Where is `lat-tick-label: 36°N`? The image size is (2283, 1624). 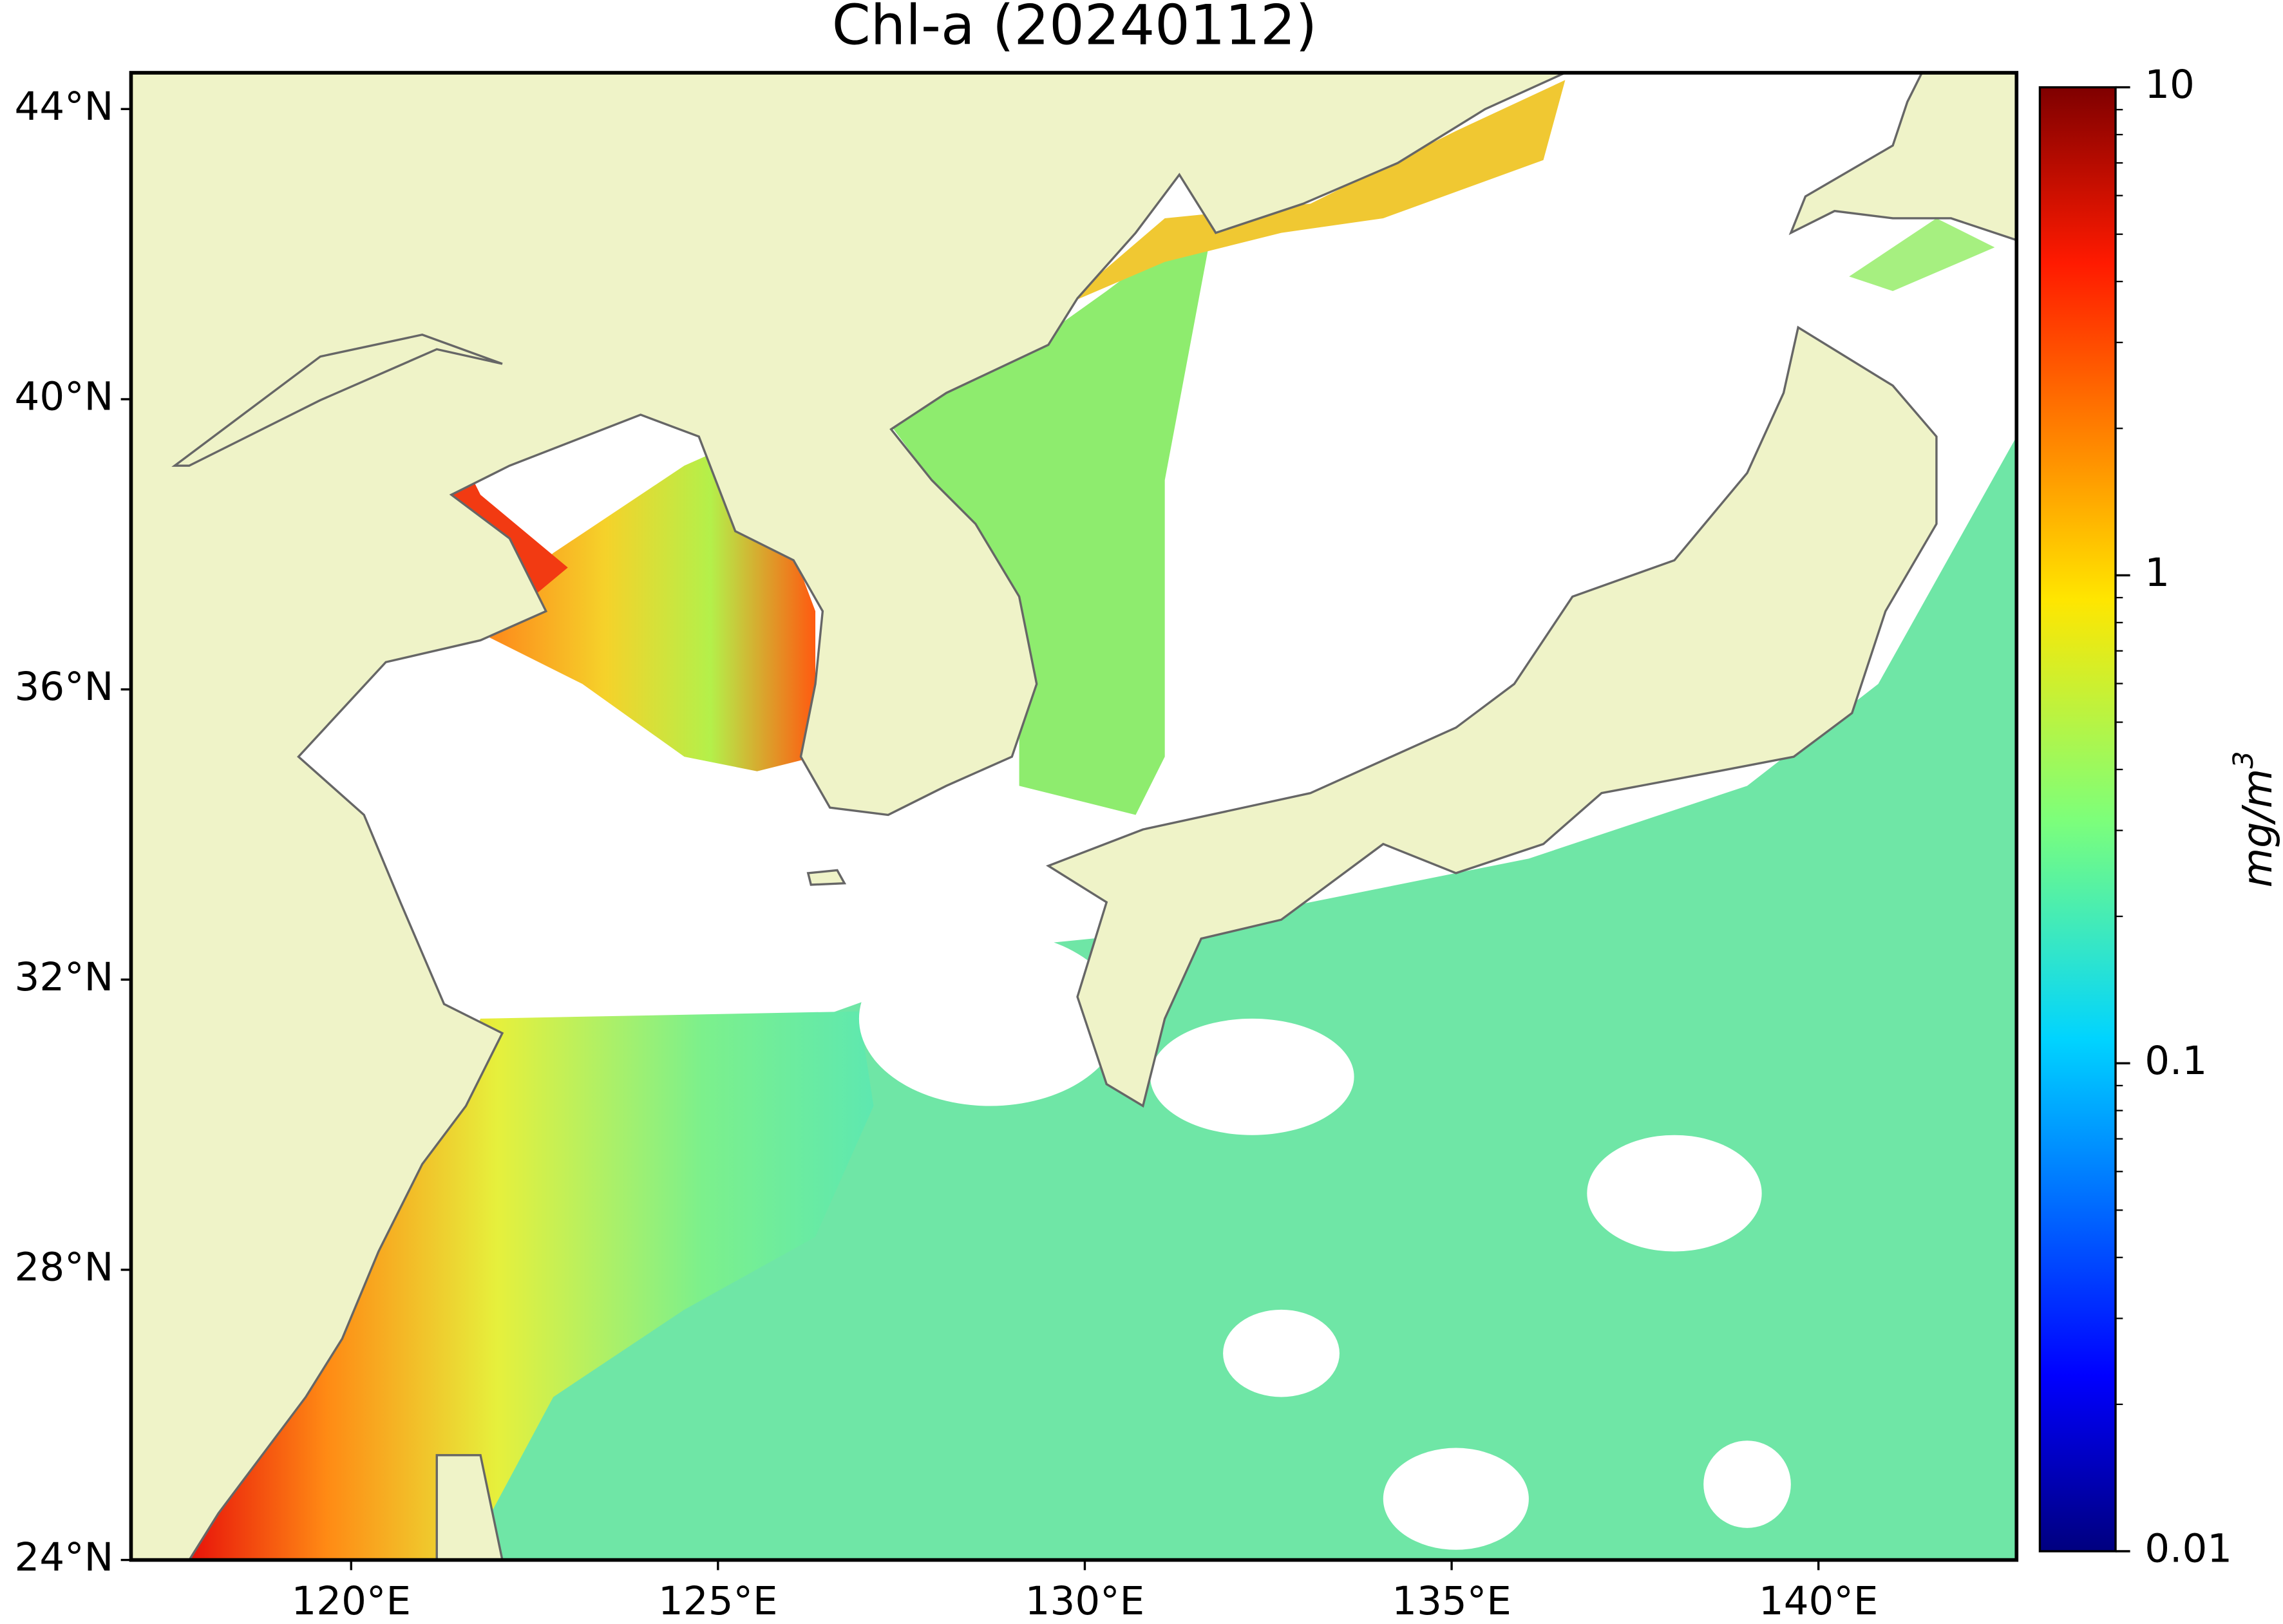 lat-tick-label: 36°N is located at coordinates (64, 687).